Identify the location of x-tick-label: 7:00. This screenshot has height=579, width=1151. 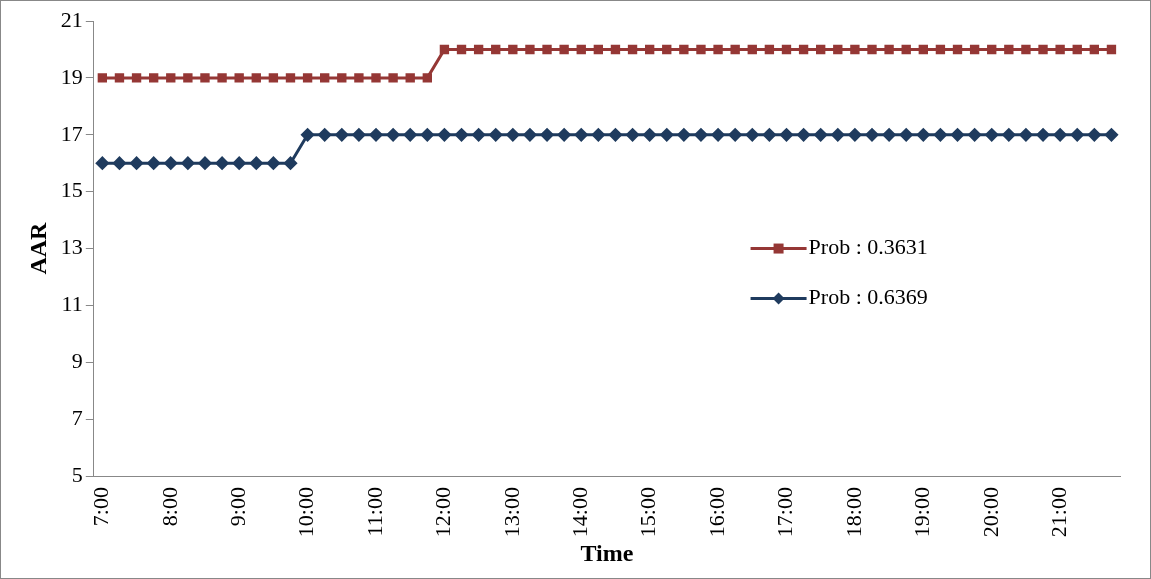
(101, 507).